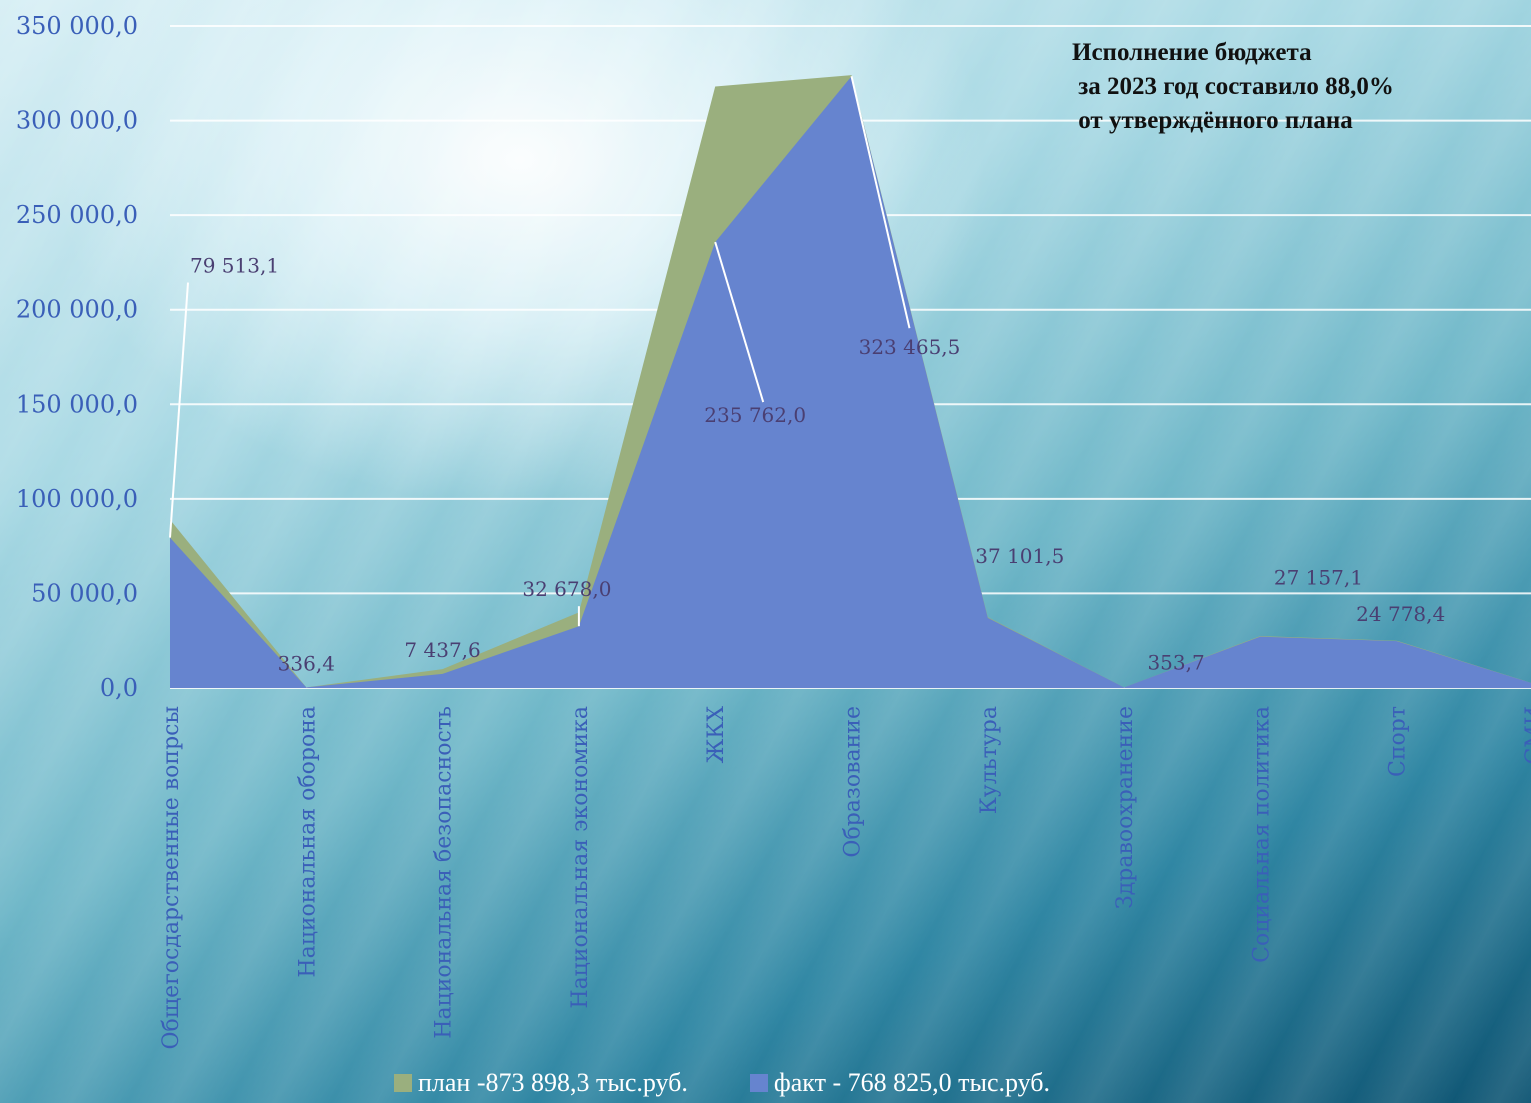  Describe the element at coordinates (758, 1083) in the screenshot. I see `legend-swatch-fact` at that location.